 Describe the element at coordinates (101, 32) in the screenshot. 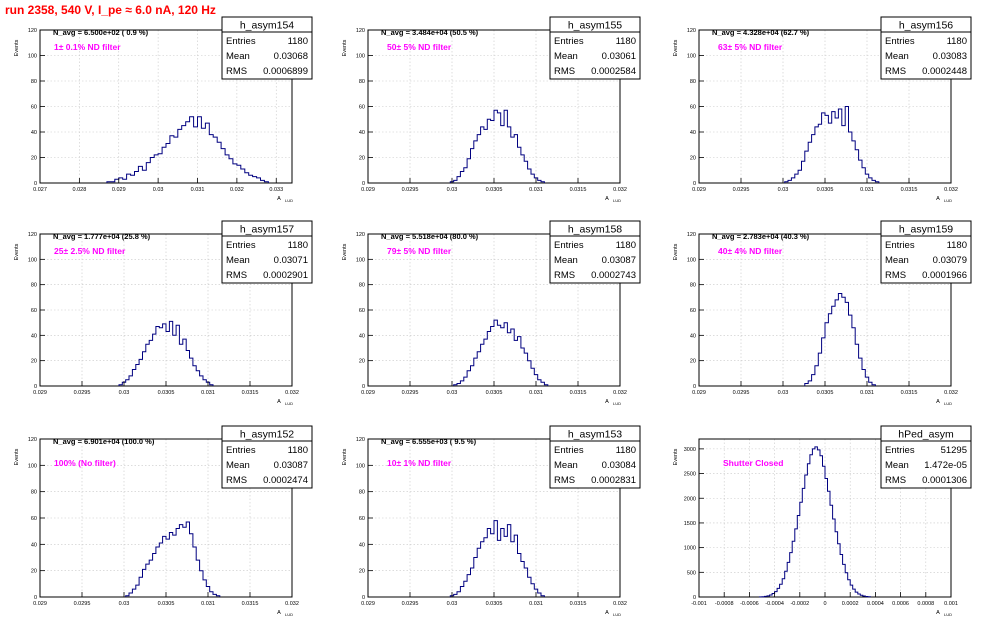

I see `navg-label: N_avg = 6.500e+02 ( 0.9 %)` at that location.